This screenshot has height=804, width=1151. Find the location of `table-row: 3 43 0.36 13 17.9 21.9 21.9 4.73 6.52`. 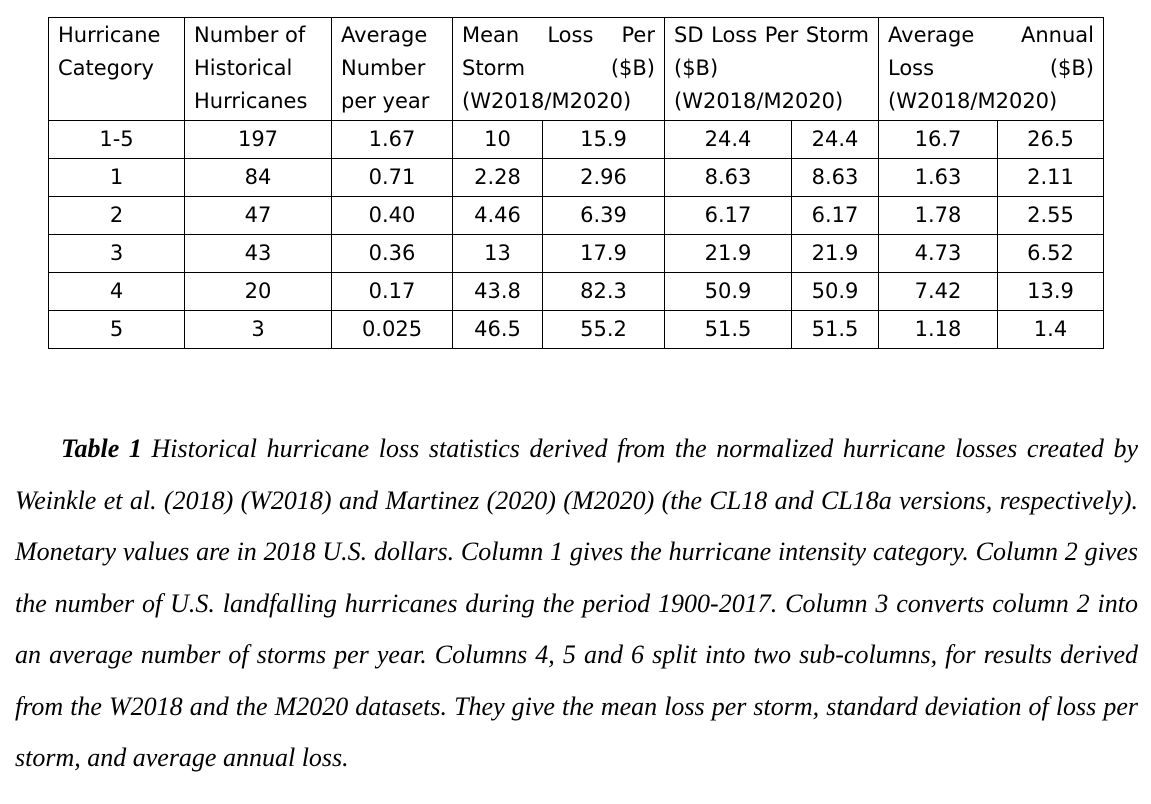

table-row: 3 43 0.36 13 17.9 21.9 21.9 4.73 6.52 is located at coordinates (576, 253).